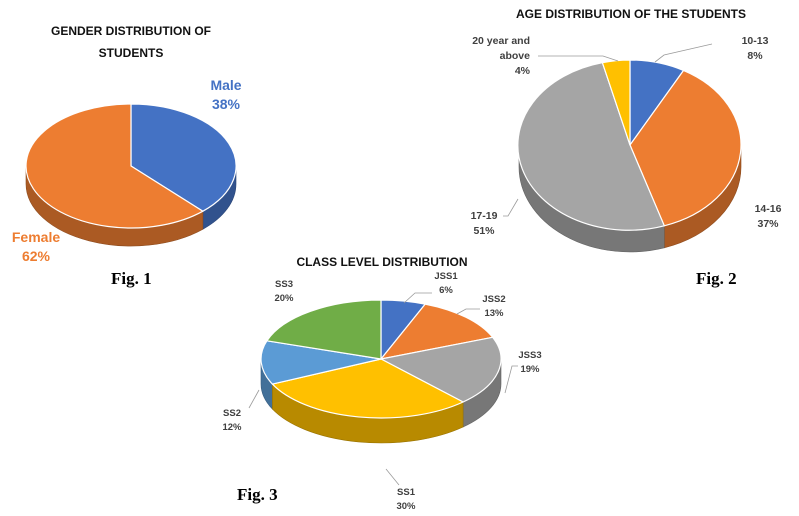 This screenshot has width=799, height=516. I want to click on pie-slice-jss2, so click(437, 331).